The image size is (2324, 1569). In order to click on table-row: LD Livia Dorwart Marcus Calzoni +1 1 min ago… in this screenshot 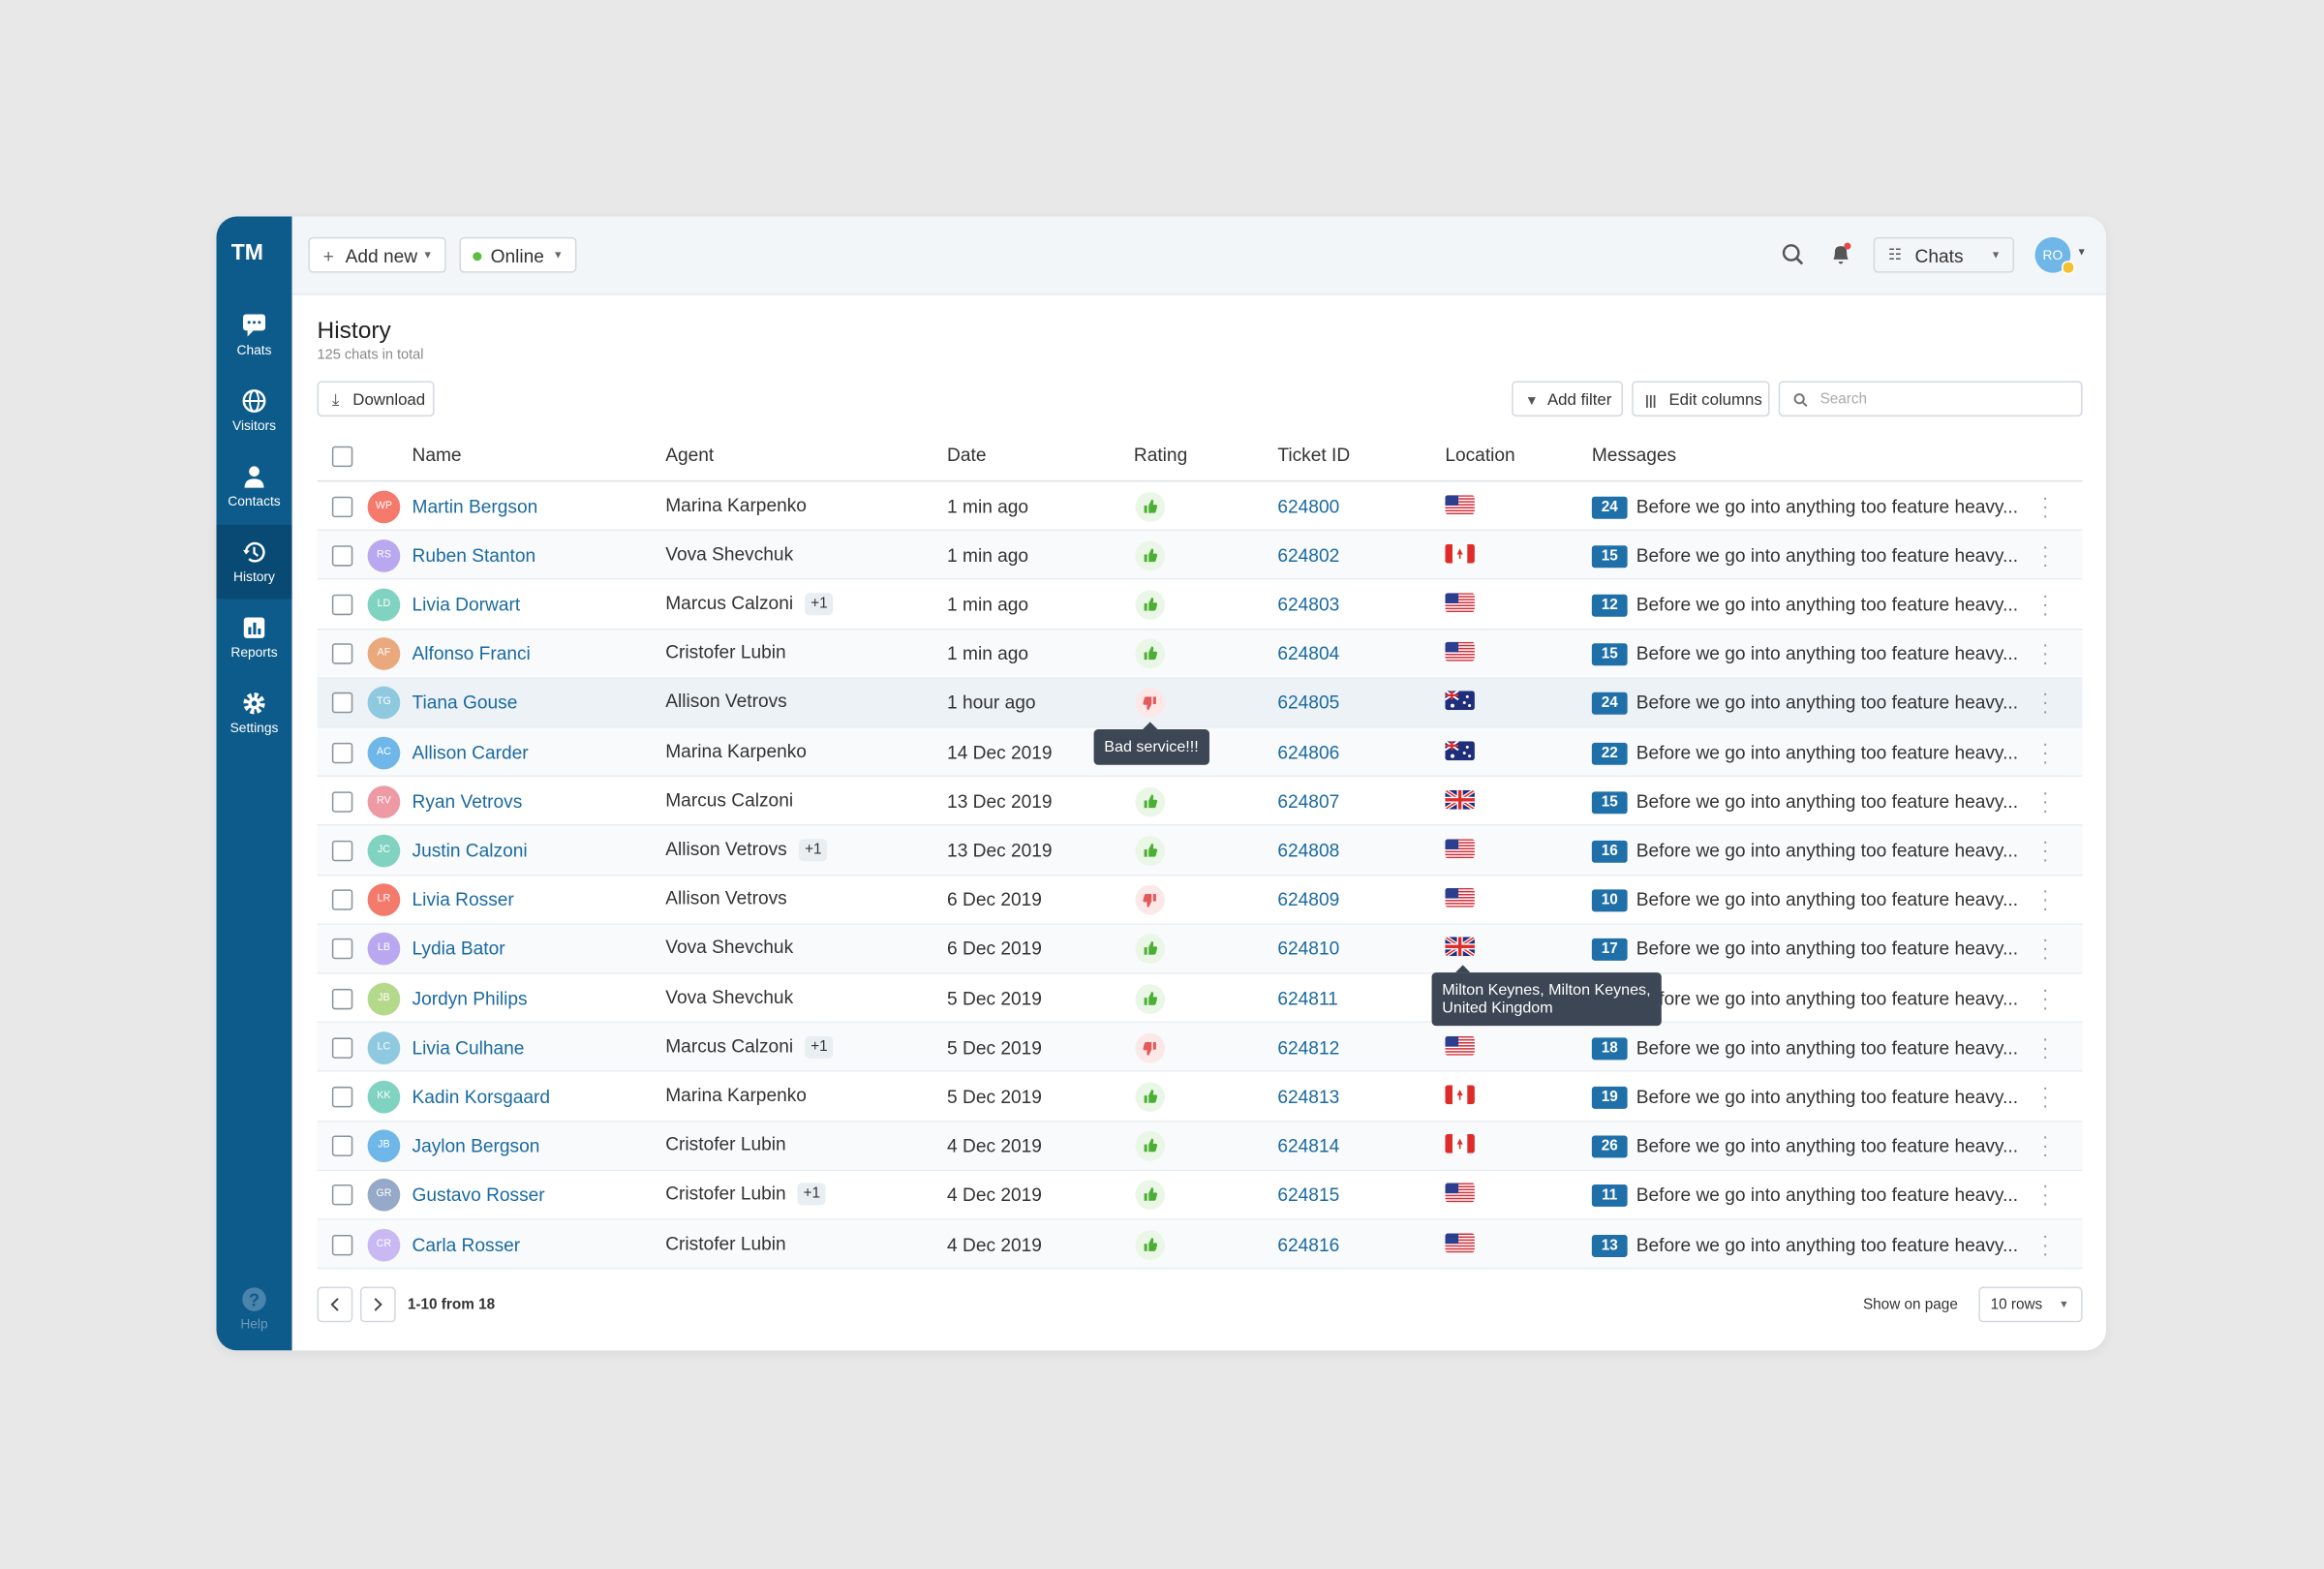, I will do `click(1200, 605)`.